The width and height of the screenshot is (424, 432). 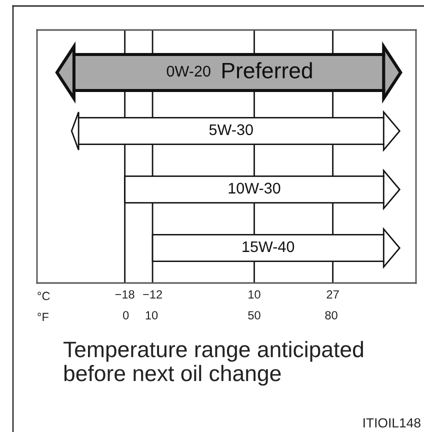 I want to click on annotation: Preferred, so click(x=267, y=70).